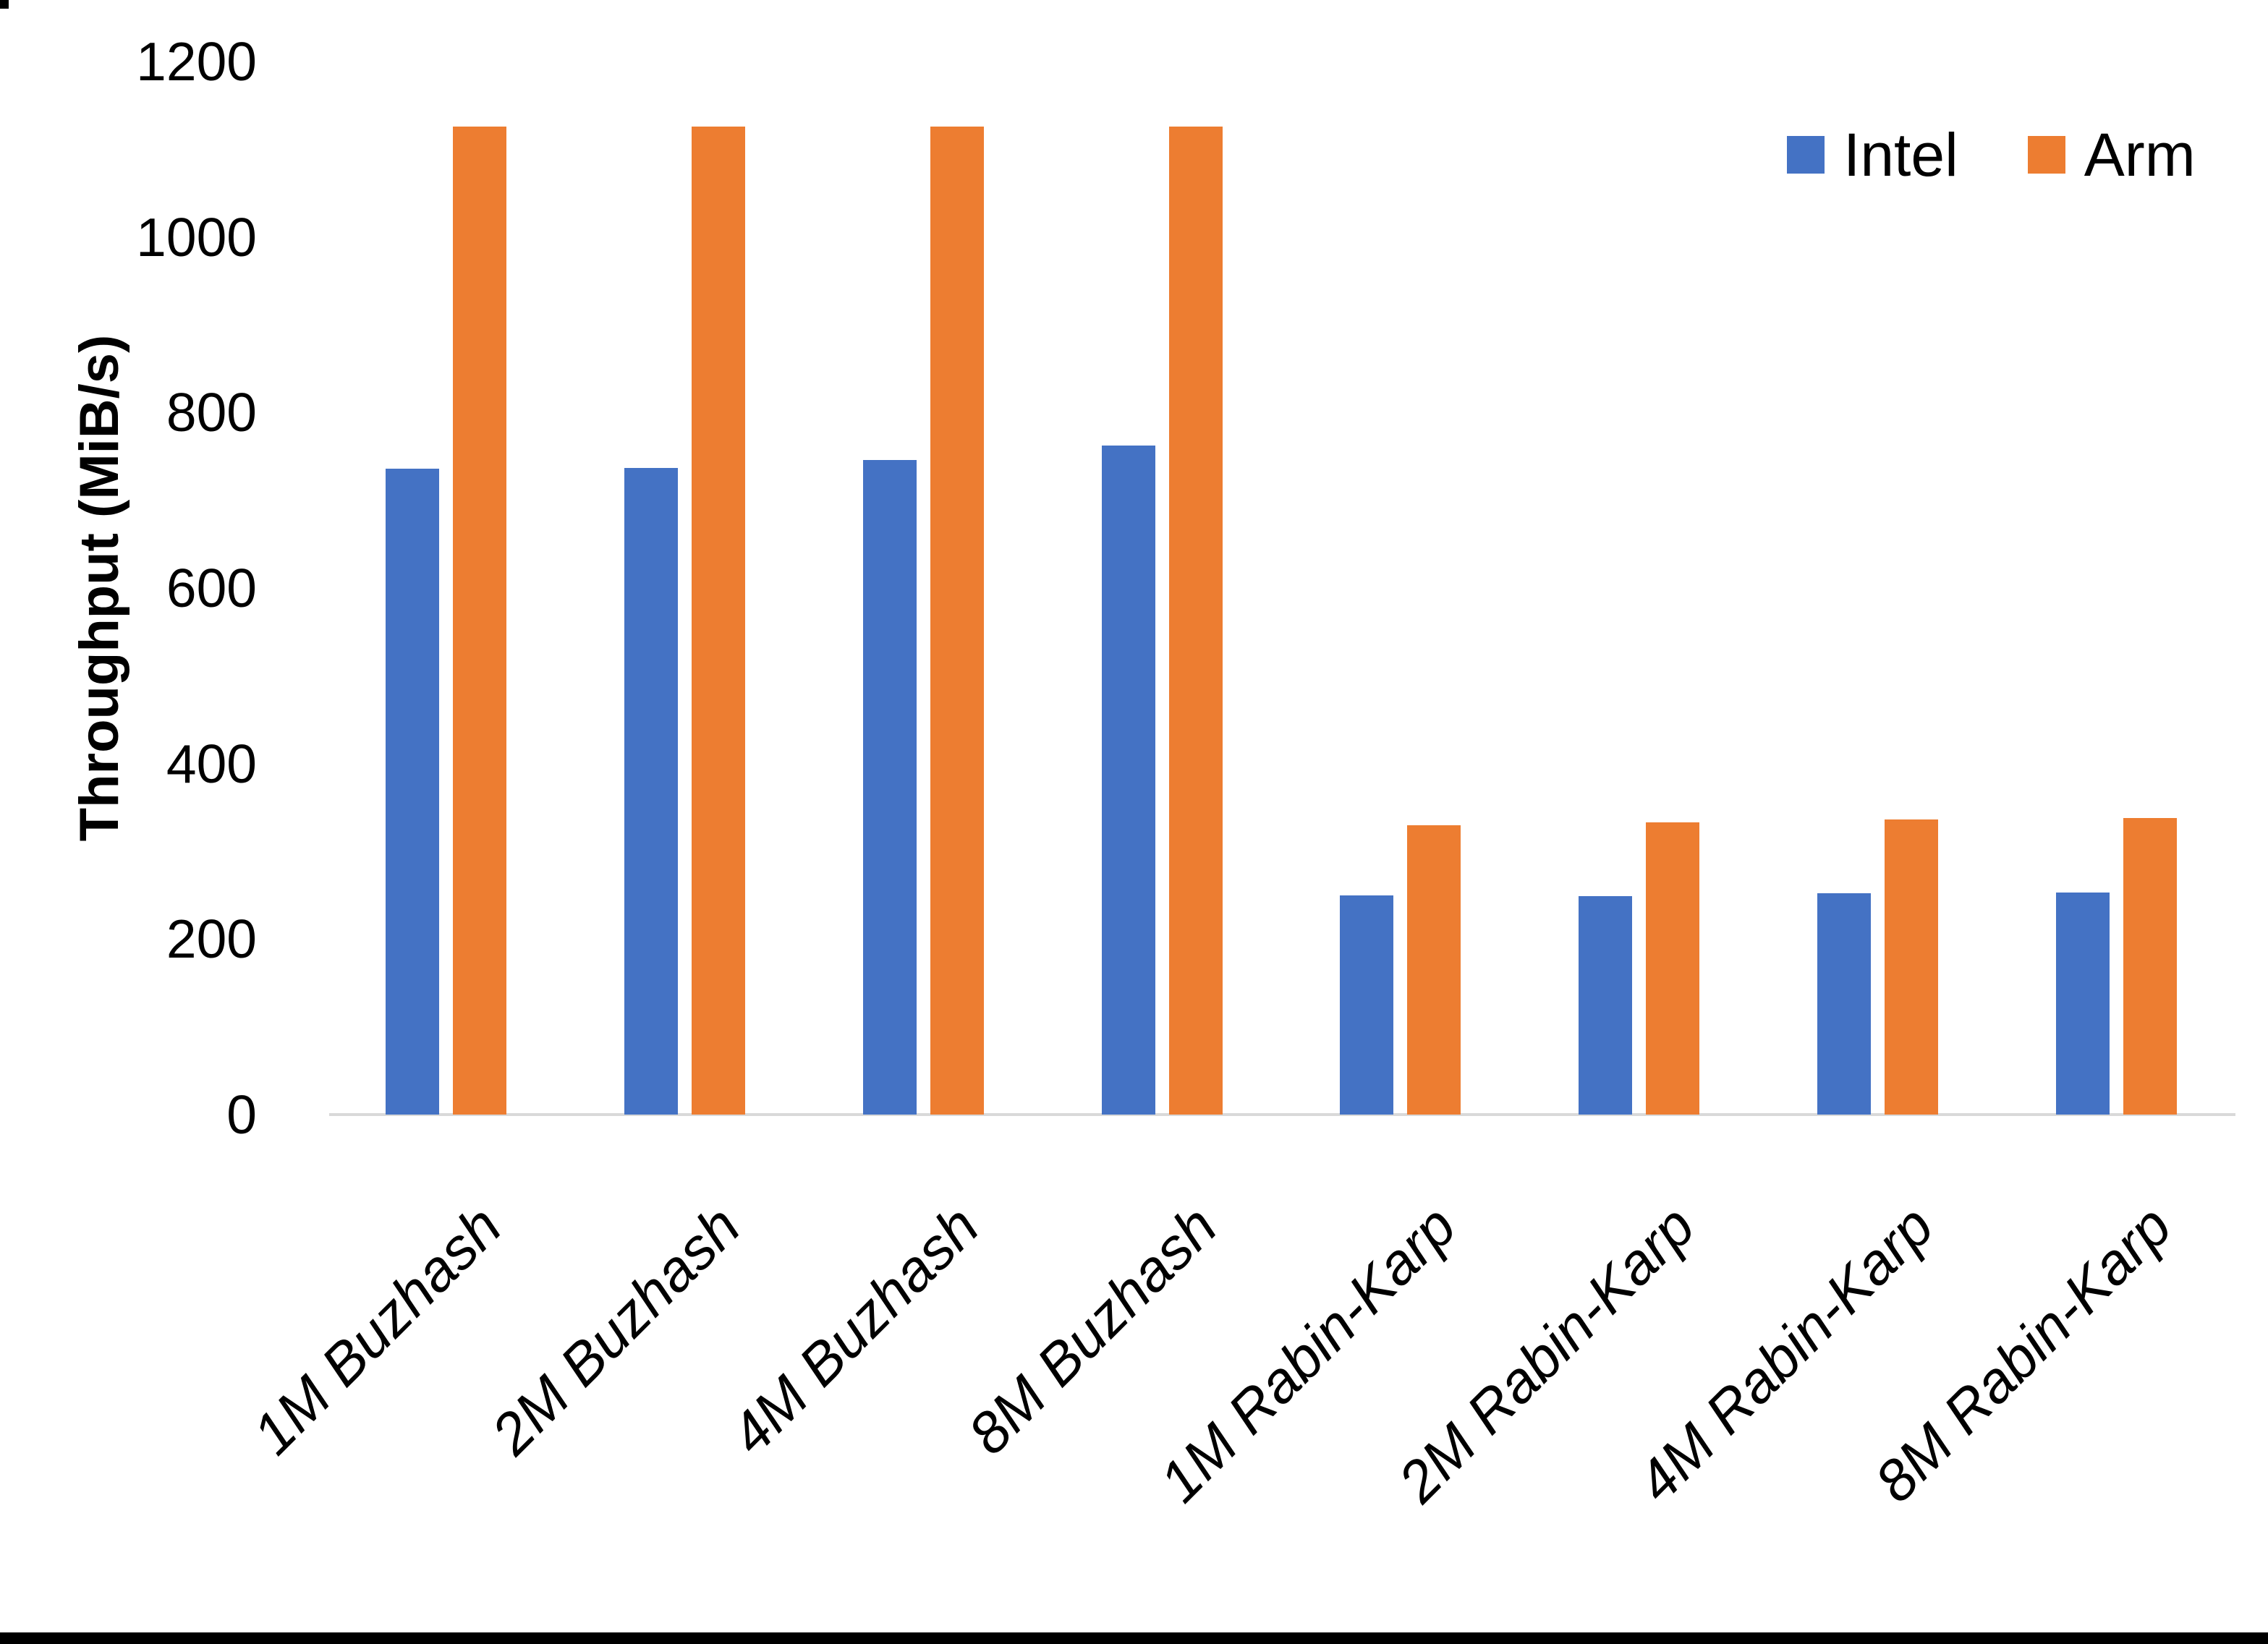  What do you see at coordinates (854, 1330) in the screenshot?
I see `x-category-label: 4M Buzhash` at bounding box center [854, 1330].